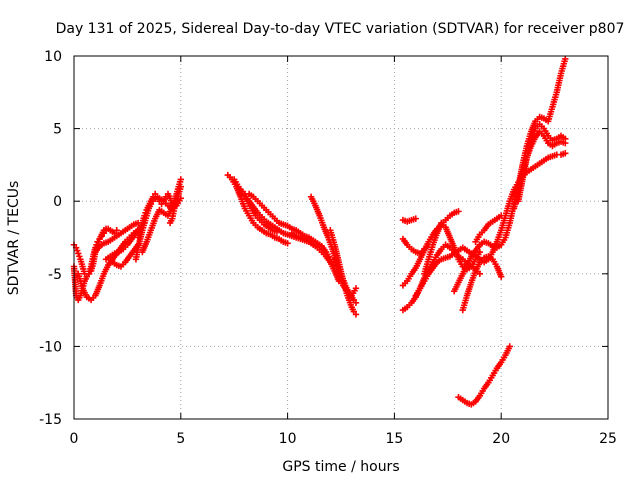 This screenshot has height=480, width=640. What do you see at coordinates (340, 467) in the screenshot?
I see `x-axis-label: GPS time / hours` at bounding box center [340, 467].